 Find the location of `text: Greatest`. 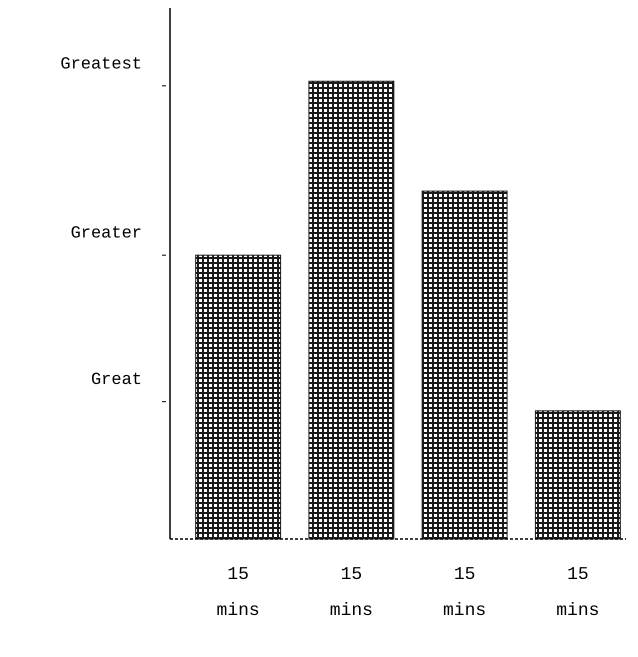

text: Greatest is located at coordinates (101, 64).